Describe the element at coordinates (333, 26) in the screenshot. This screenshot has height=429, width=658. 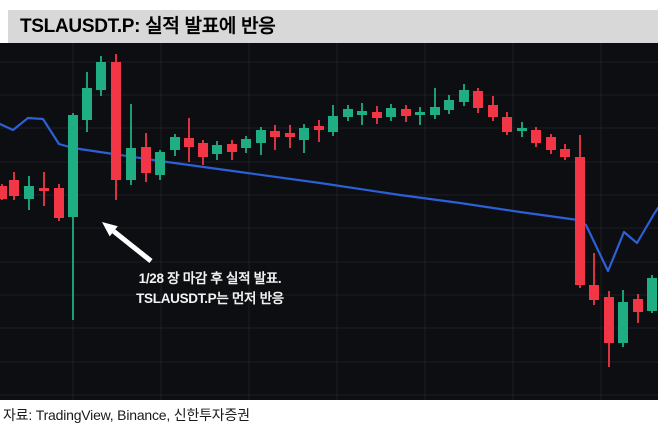
I see `title-bar: TSLAUSDT.P: 실적 발표에 반응` at that location.